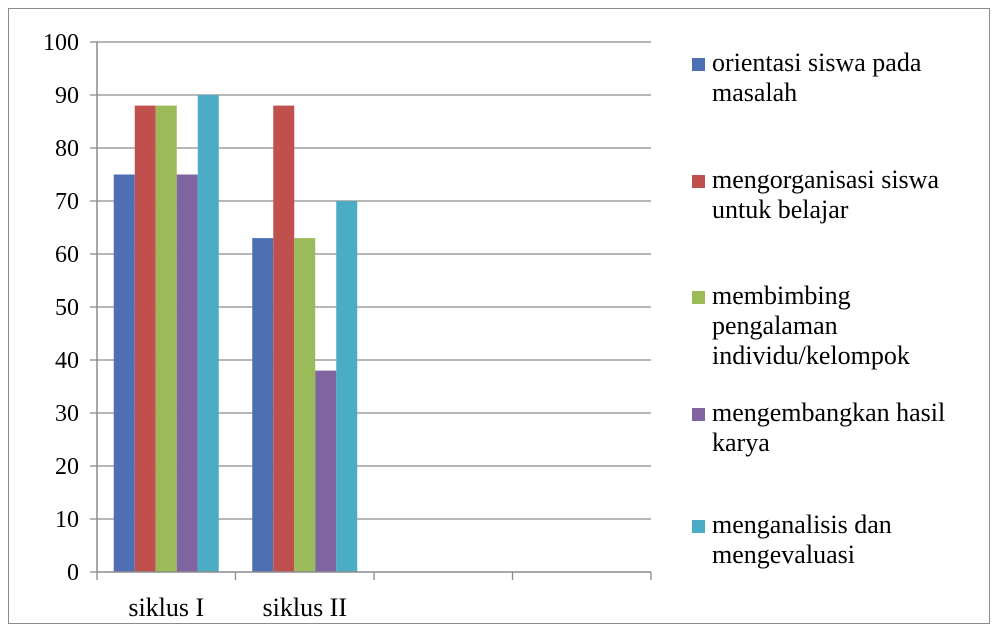 This screenshot has width=1000, height=634. Describe the element at coordinates (67, 520) in the screenshot. I see `y-tick-label: 10` at that location.